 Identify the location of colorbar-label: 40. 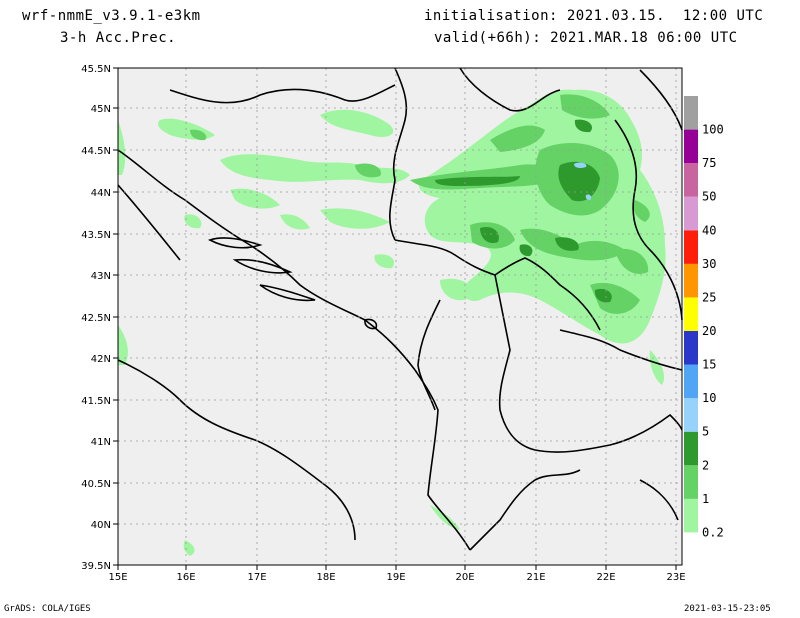
(709, 230).